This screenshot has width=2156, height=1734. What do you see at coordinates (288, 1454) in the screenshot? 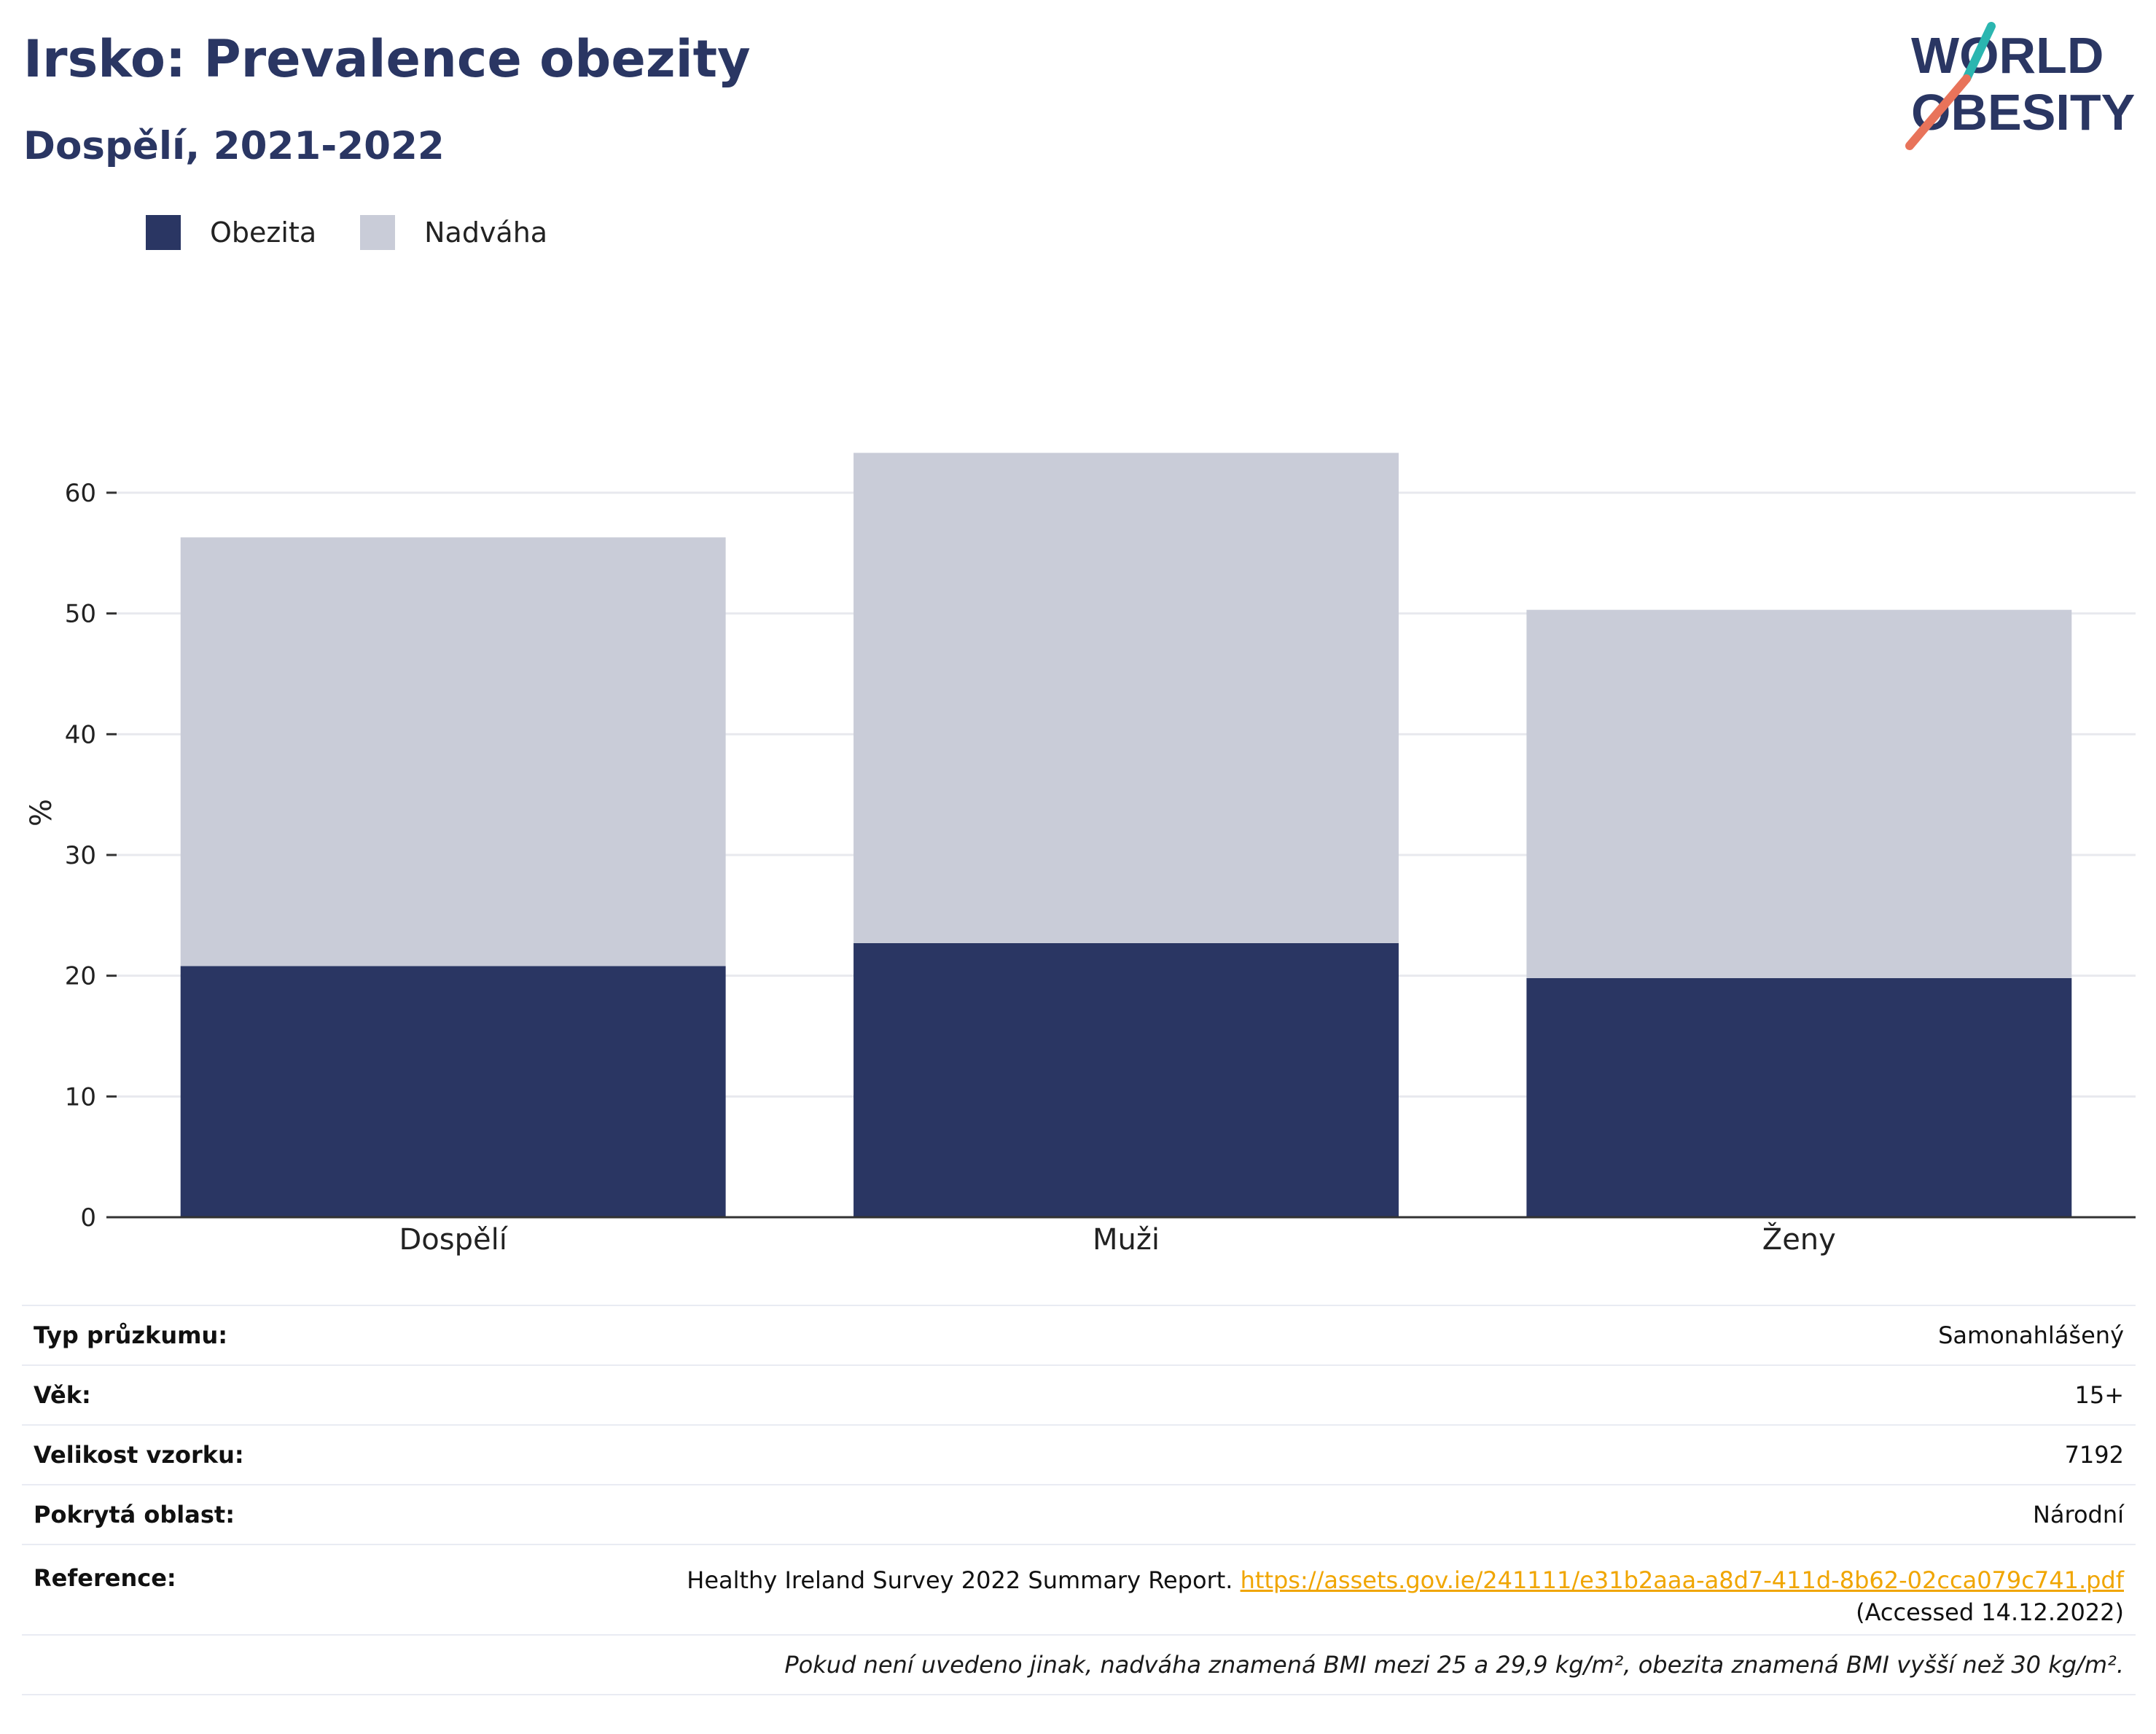
I see `sample-size-label: Velikost vzorku:` at bounding box center [288, 1454].